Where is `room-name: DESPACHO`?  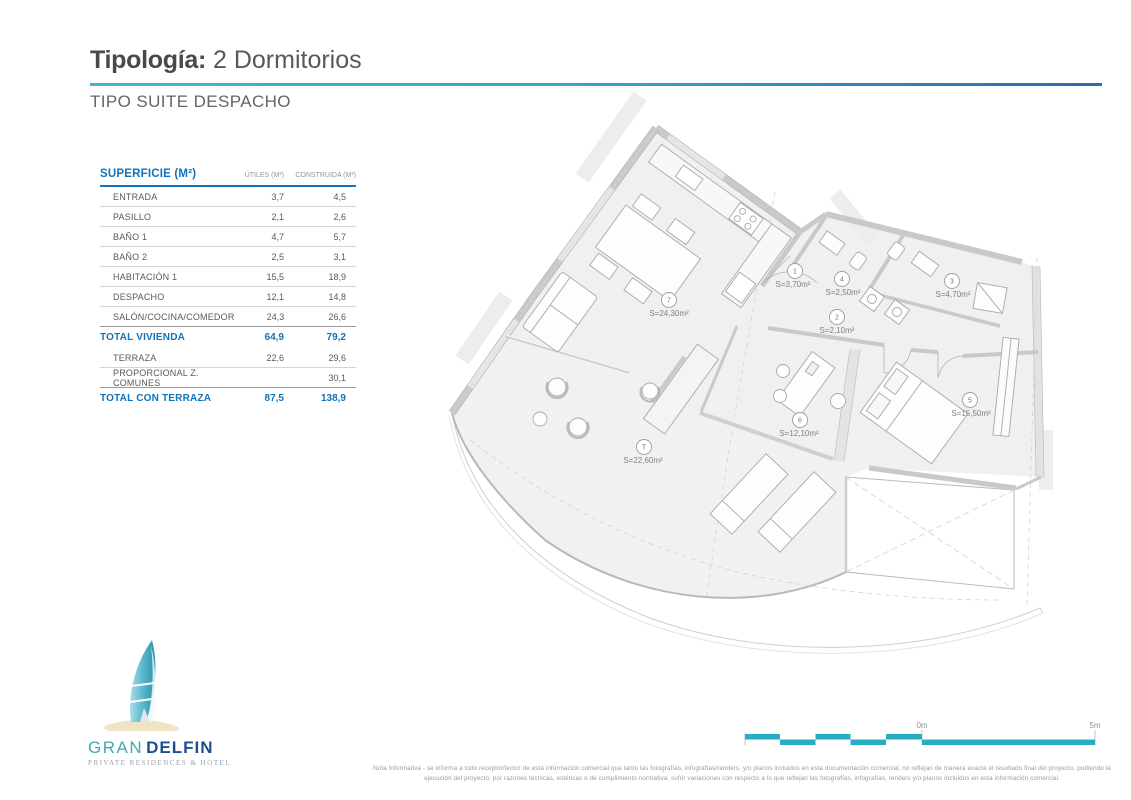 room-name: DESPACHO is located at coordinates (139, 296).